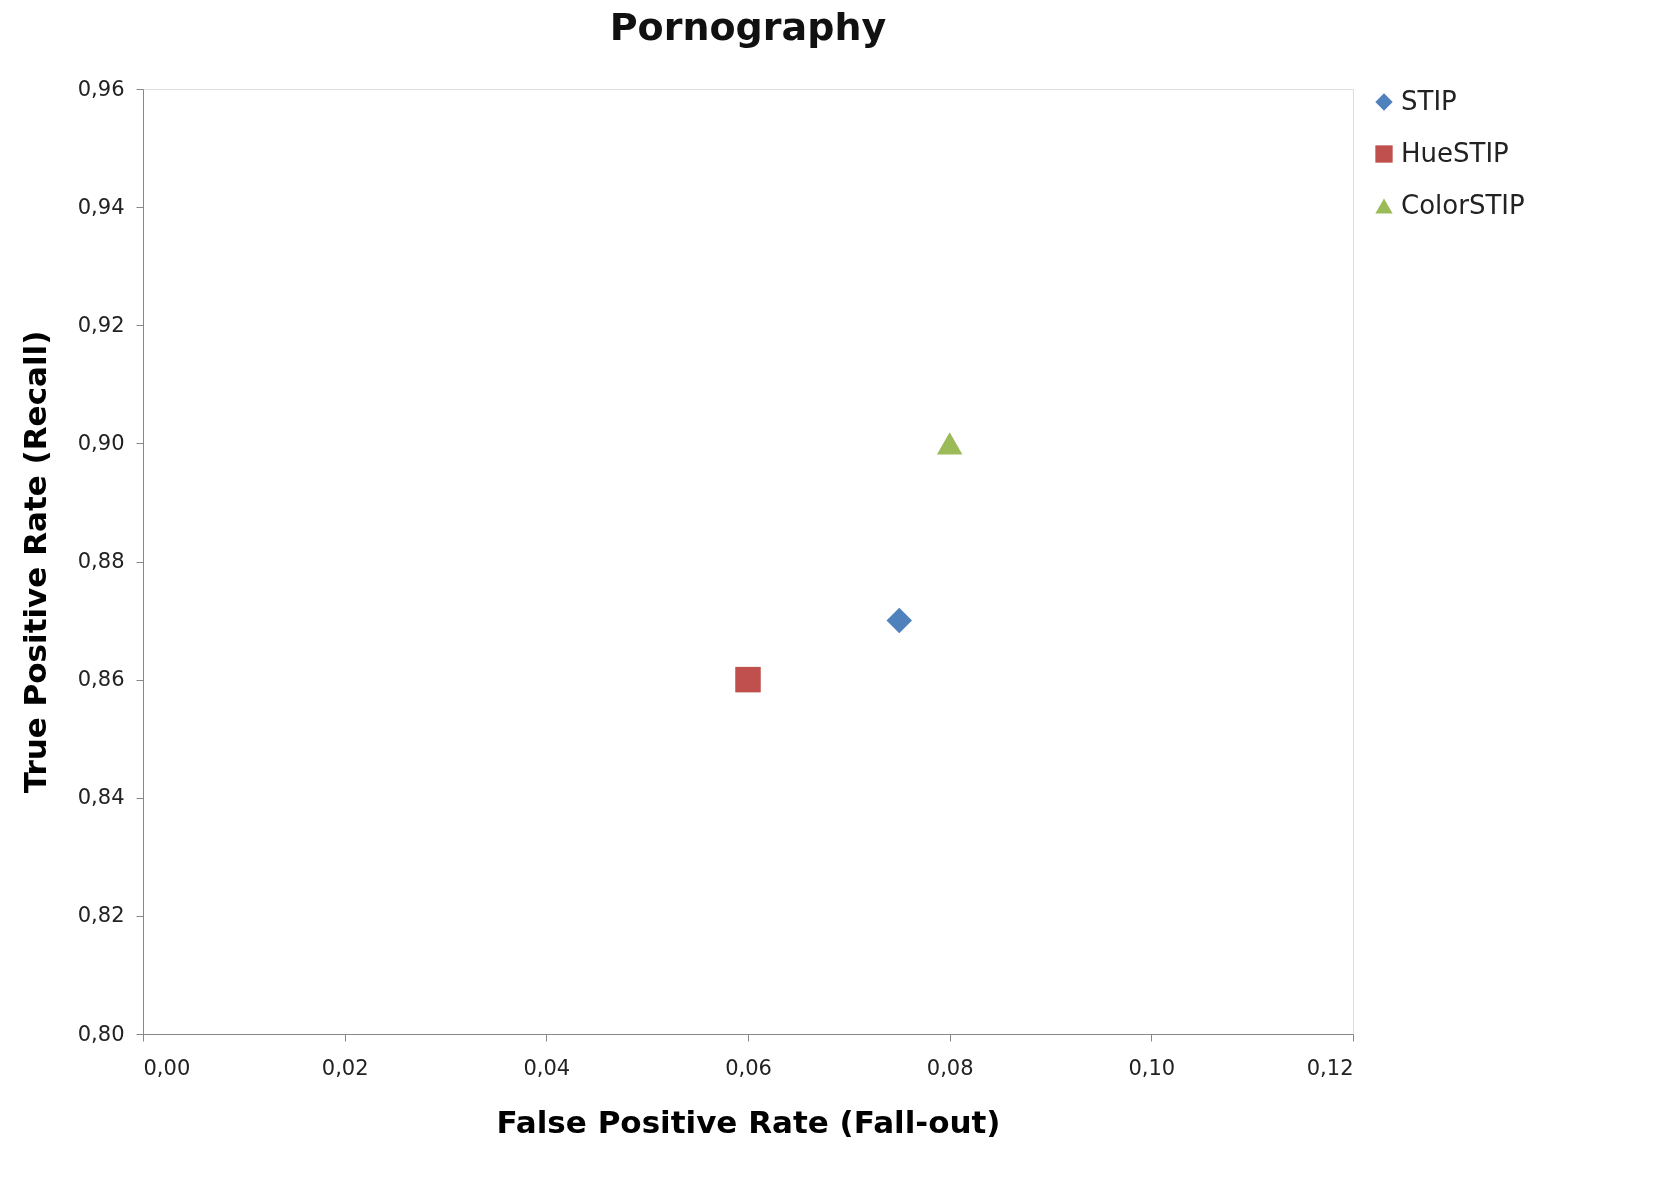  What do you see at coordinates (101, 88) in the screenshot?
I see `y-tick-label: 0,96` at bounding box center [101, 88].